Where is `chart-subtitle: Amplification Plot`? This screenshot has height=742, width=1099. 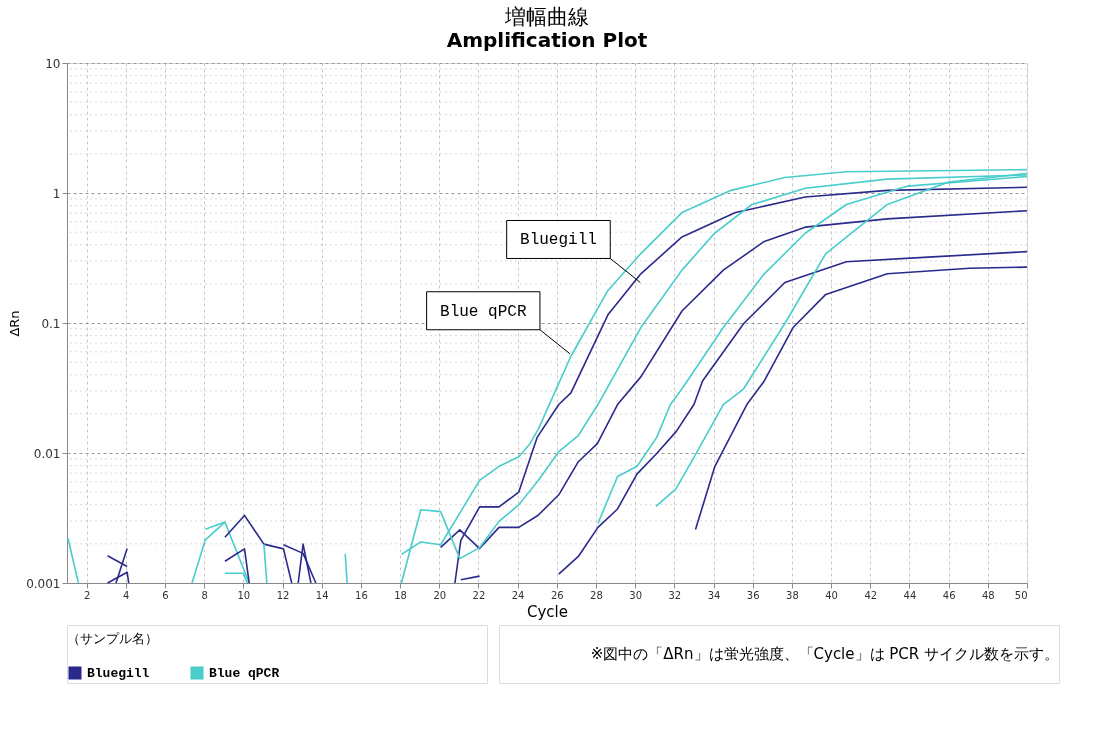 chart-subtitle: Amplification Plot is located at coordinates (547, 40).